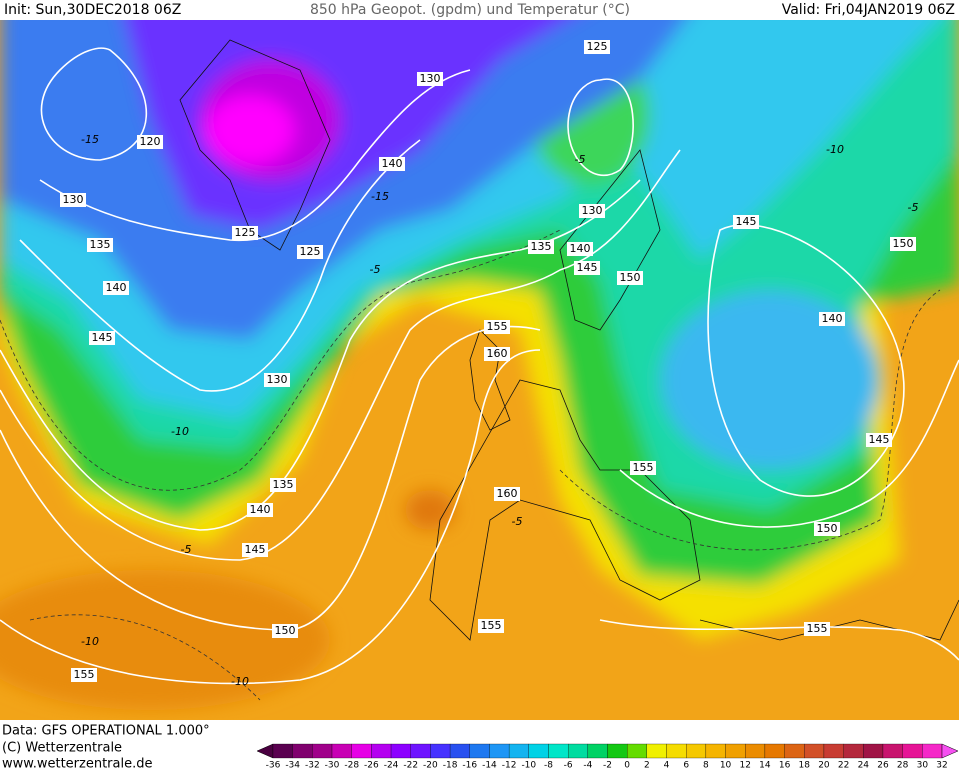  Describe the element at coordinates (568, 765) in the screenshot. I see `colorbar-tick-label: -6` at that location.